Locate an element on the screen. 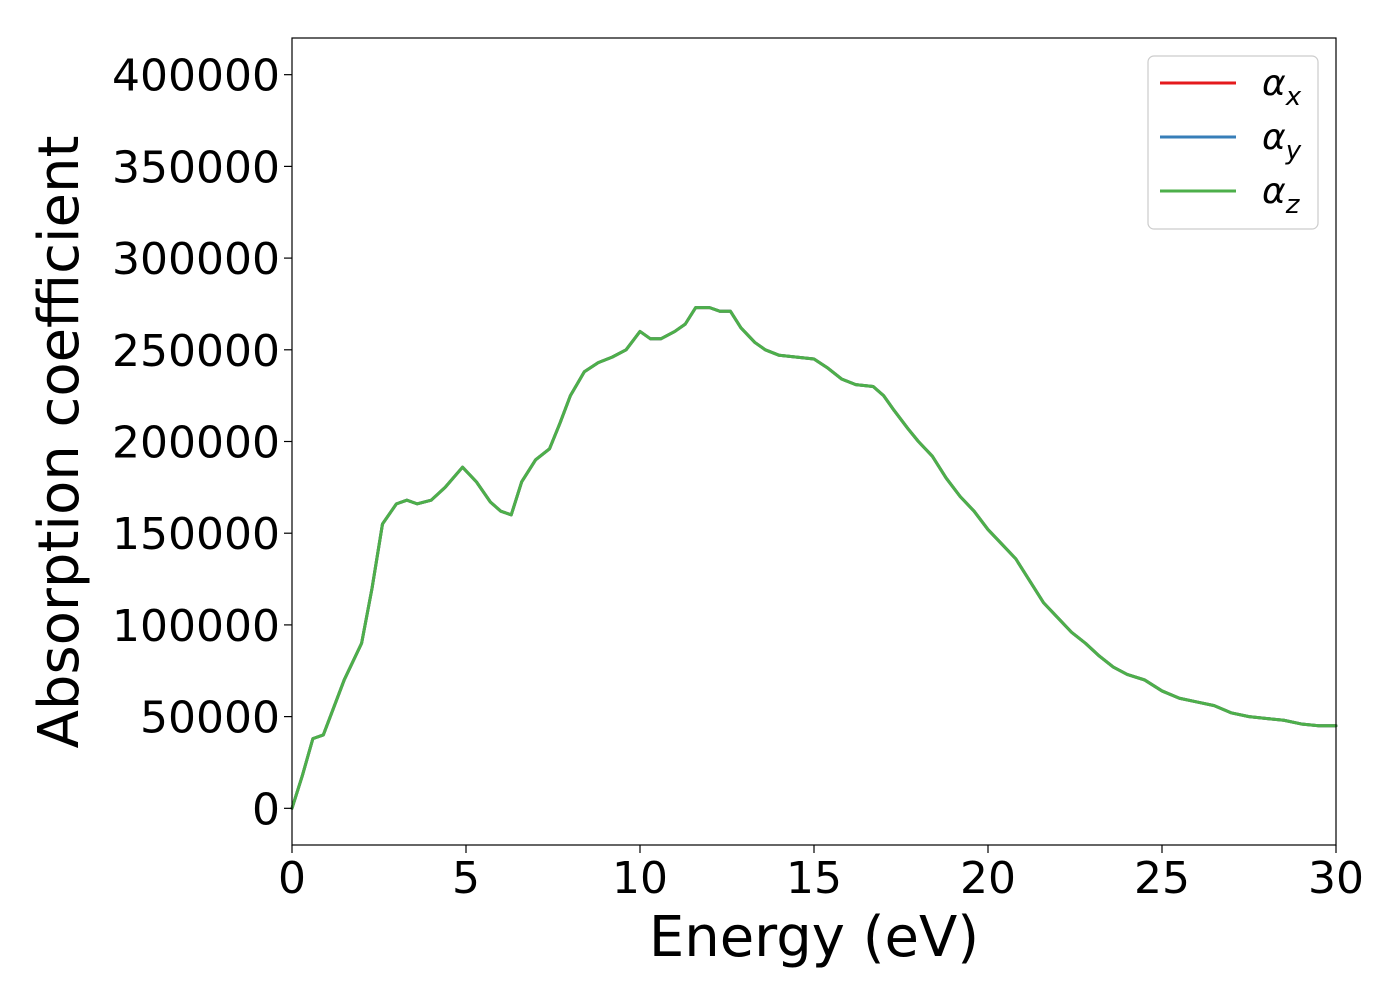  x-axis-ticks: 0 5 10 15 20 25 30 is located at coordinates (821, 874).